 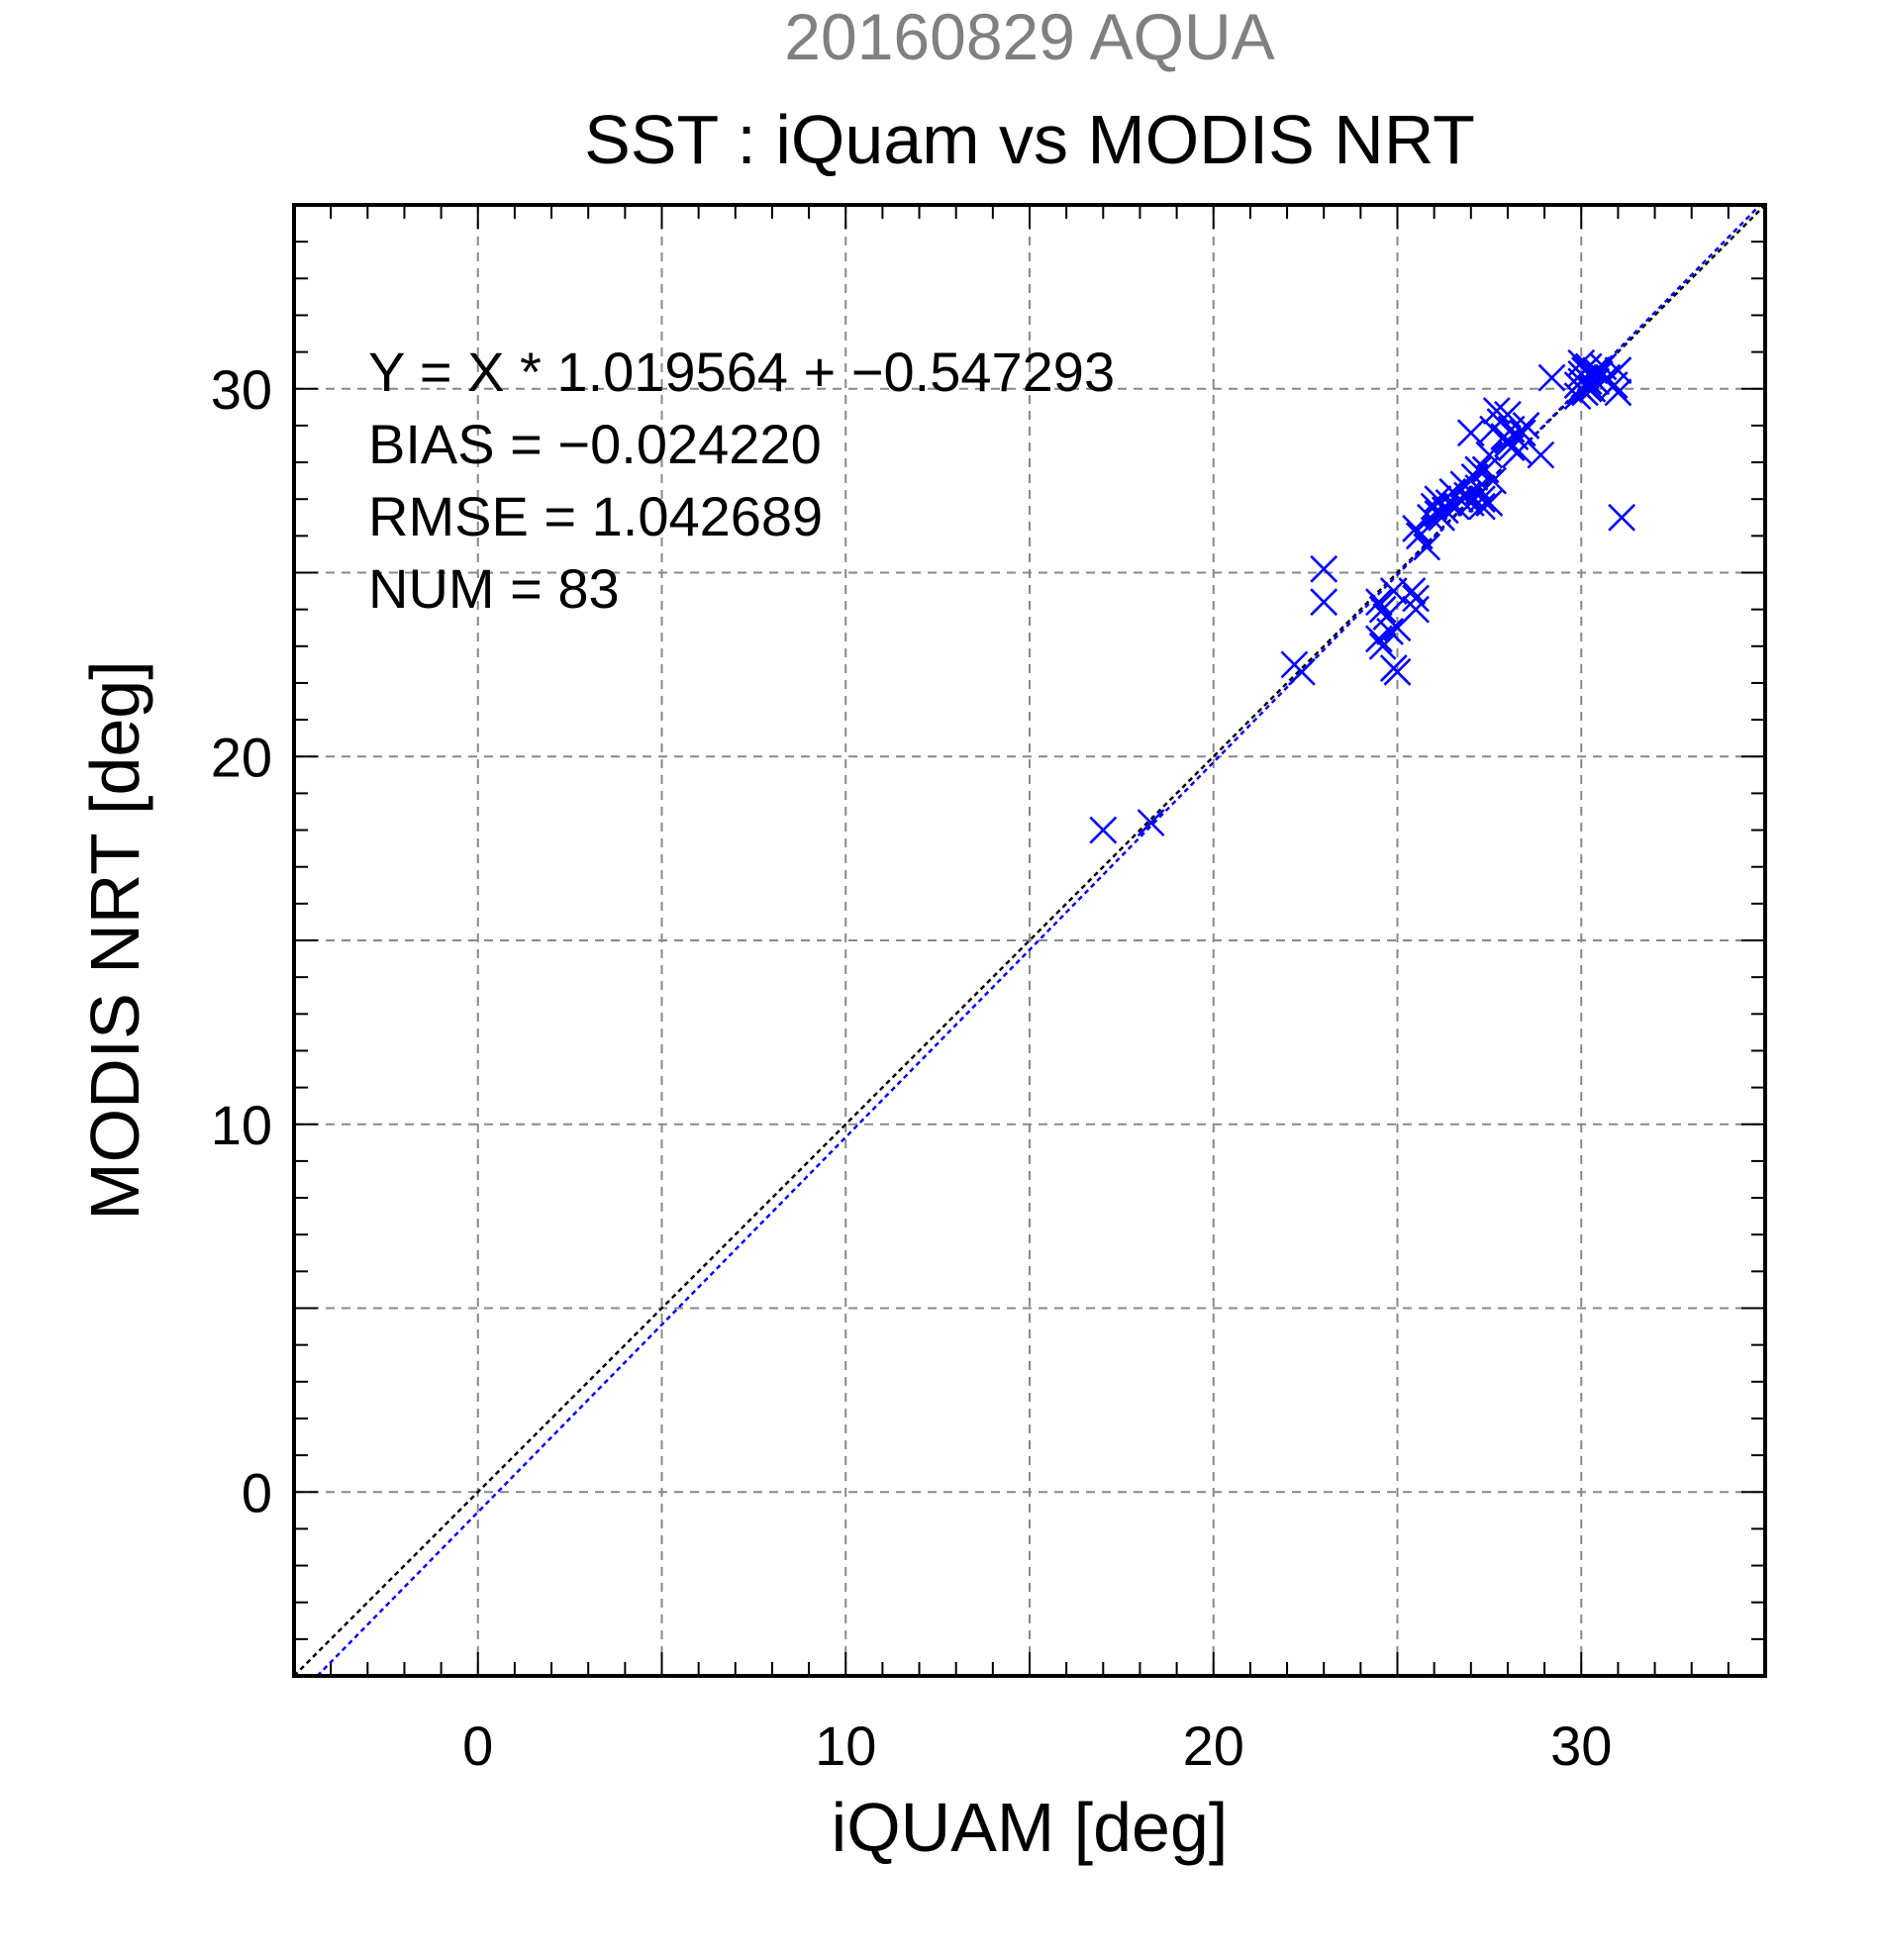 What do you see at coordinates (845, 1746) in the screenshot?
I see `x-tick-label: 10` at bounding box center [845, 1746].